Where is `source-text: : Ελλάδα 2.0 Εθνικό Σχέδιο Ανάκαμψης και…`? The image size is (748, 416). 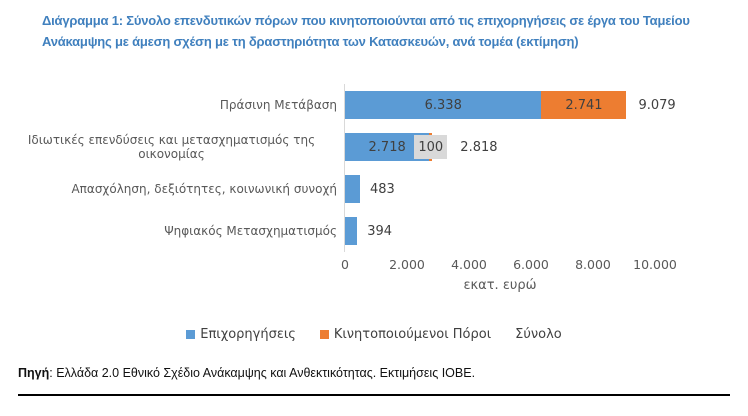
source-text: : Ελλάδα 2.0 Εθνικό Σχέδιο Ανάκαμψης και… is located at coordinates (262, 373).